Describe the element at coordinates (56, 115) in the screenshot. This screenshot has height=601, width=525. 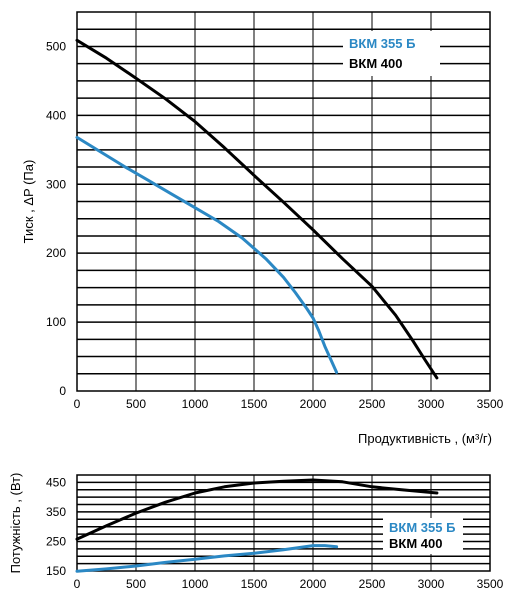
I see `y-tick-label: 400` at that location.